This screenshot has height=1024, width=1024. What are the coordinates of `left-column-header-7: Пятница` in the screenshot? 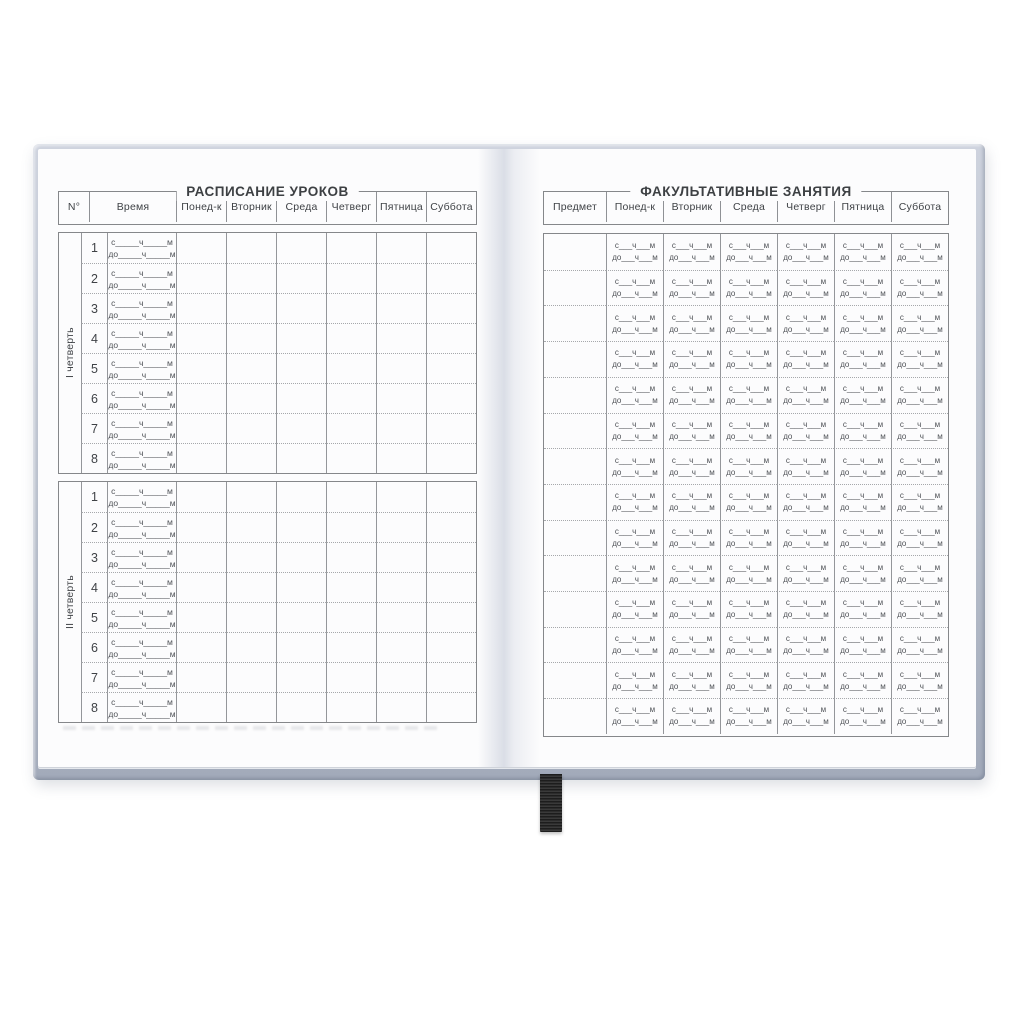 It's located at (401, 207).